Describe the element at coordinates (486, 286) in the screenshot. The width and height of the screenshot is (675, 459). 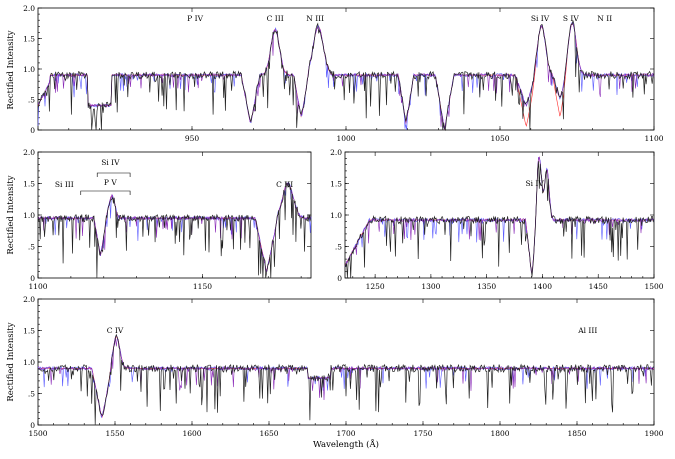
I see `x-tick-label: 1350` at that location.